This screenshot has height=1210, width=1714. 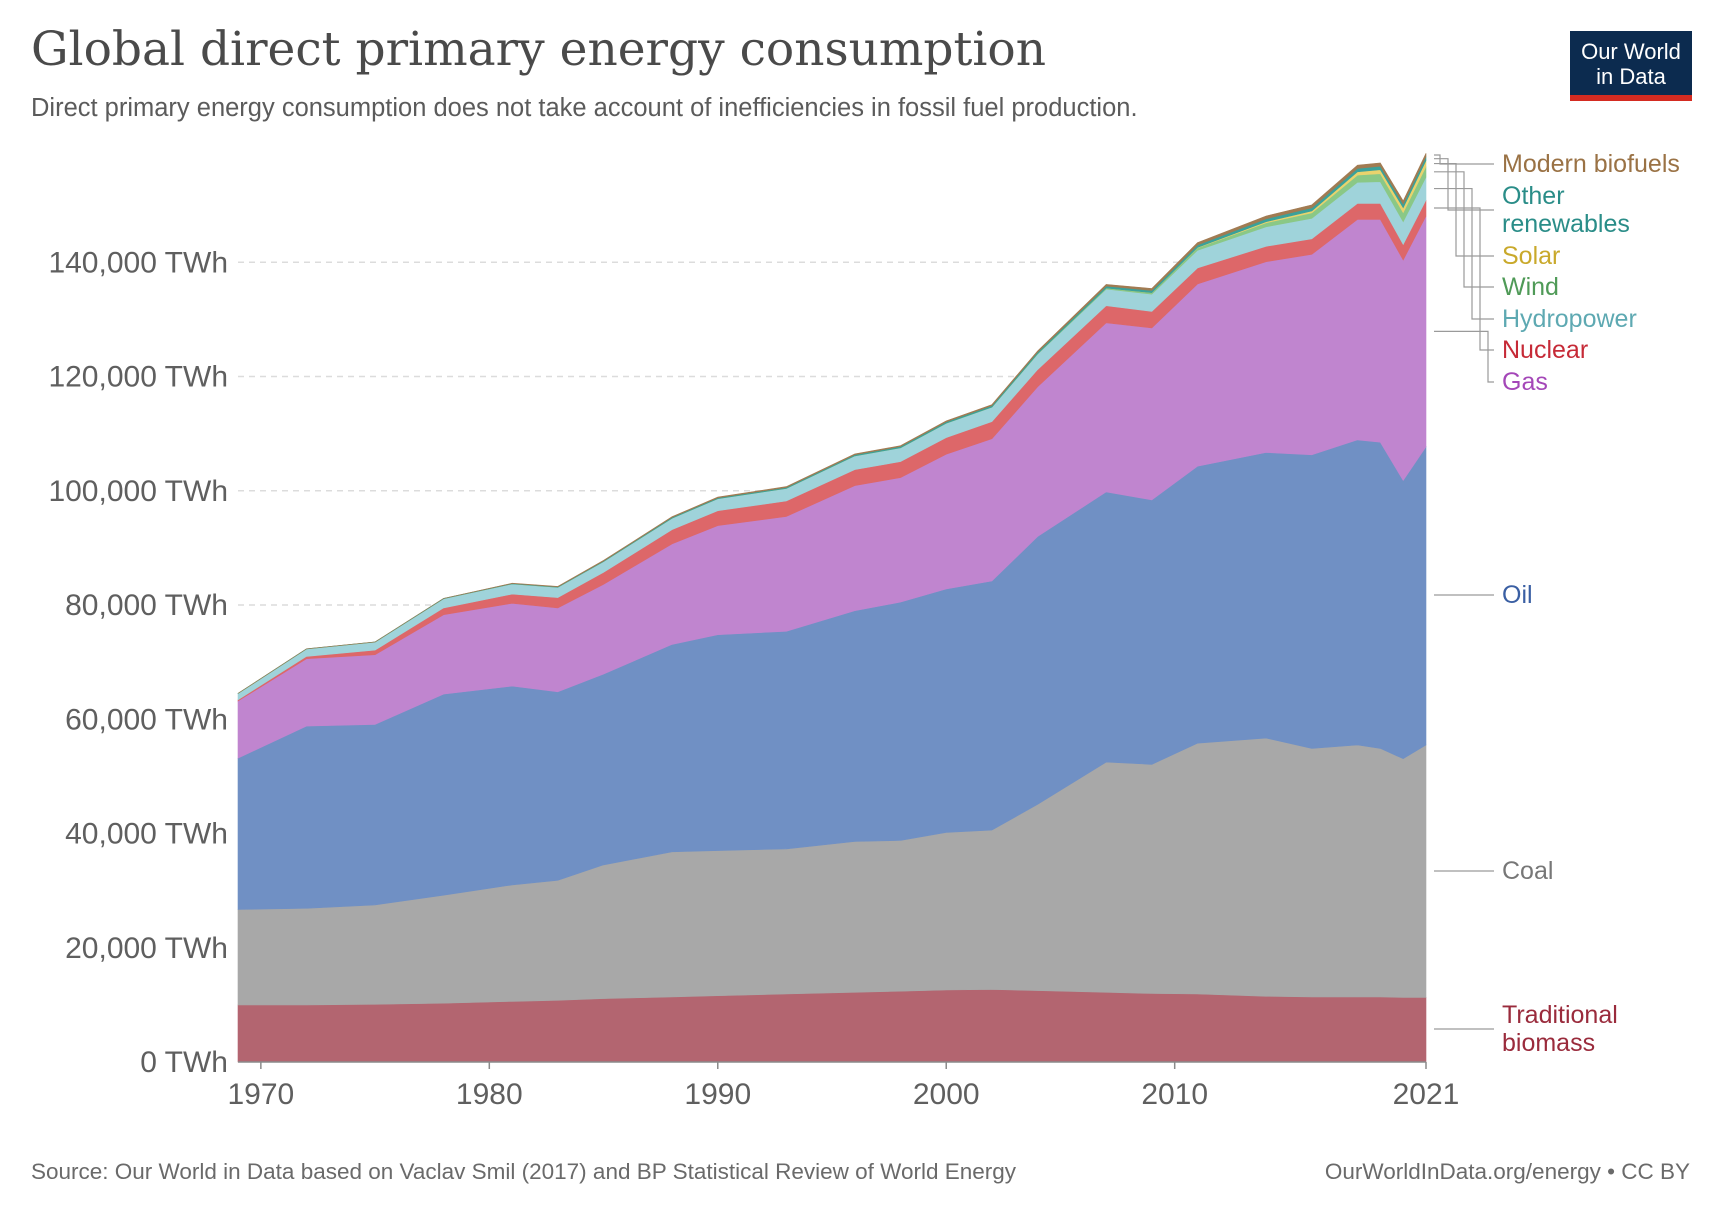 What do you see at coordinates (1525, 382) in the screenshot?
I see `legend-label-gas: Gas` at bounding box center [1525, 382].